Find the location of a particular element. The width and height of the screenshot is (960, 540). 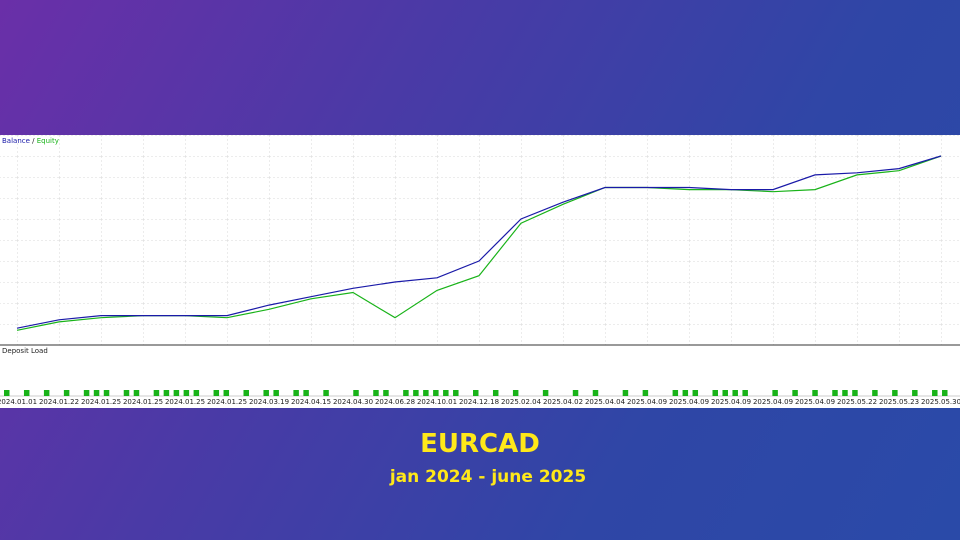

x-tick-label: 2024.12.18 is located at coordinates (479, 402).